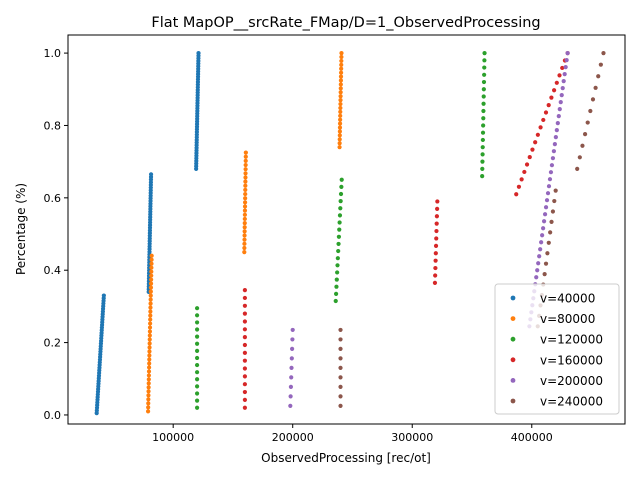 This screenshot has height=480, width=640. What do you see at coordinates (571, 340) in the screenshot?
I see `legend-label: v=120000` at bounding box center [571, 340].